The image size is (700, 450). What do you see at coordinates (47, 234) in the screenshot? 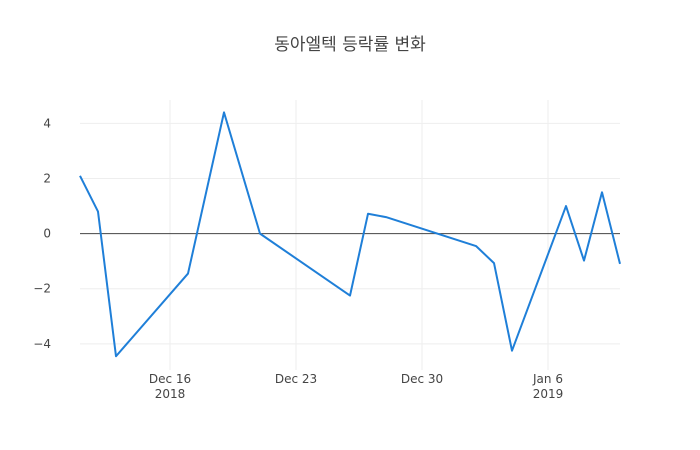
I see `y-tick-label: 0` at bounding box center [47, 234].